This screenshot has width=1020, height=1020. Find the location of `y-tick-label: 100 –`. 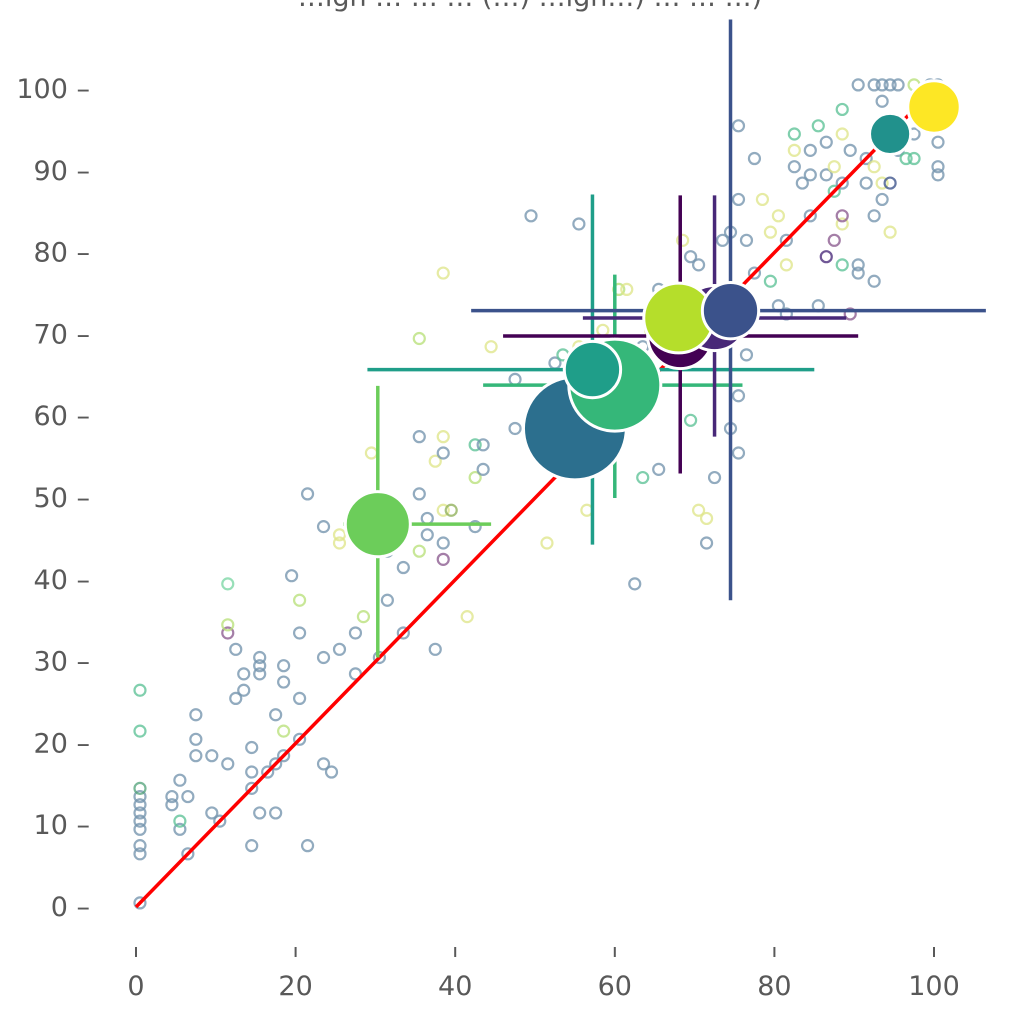

y-tick-label: 100 – is located at coordinates (53, 89).